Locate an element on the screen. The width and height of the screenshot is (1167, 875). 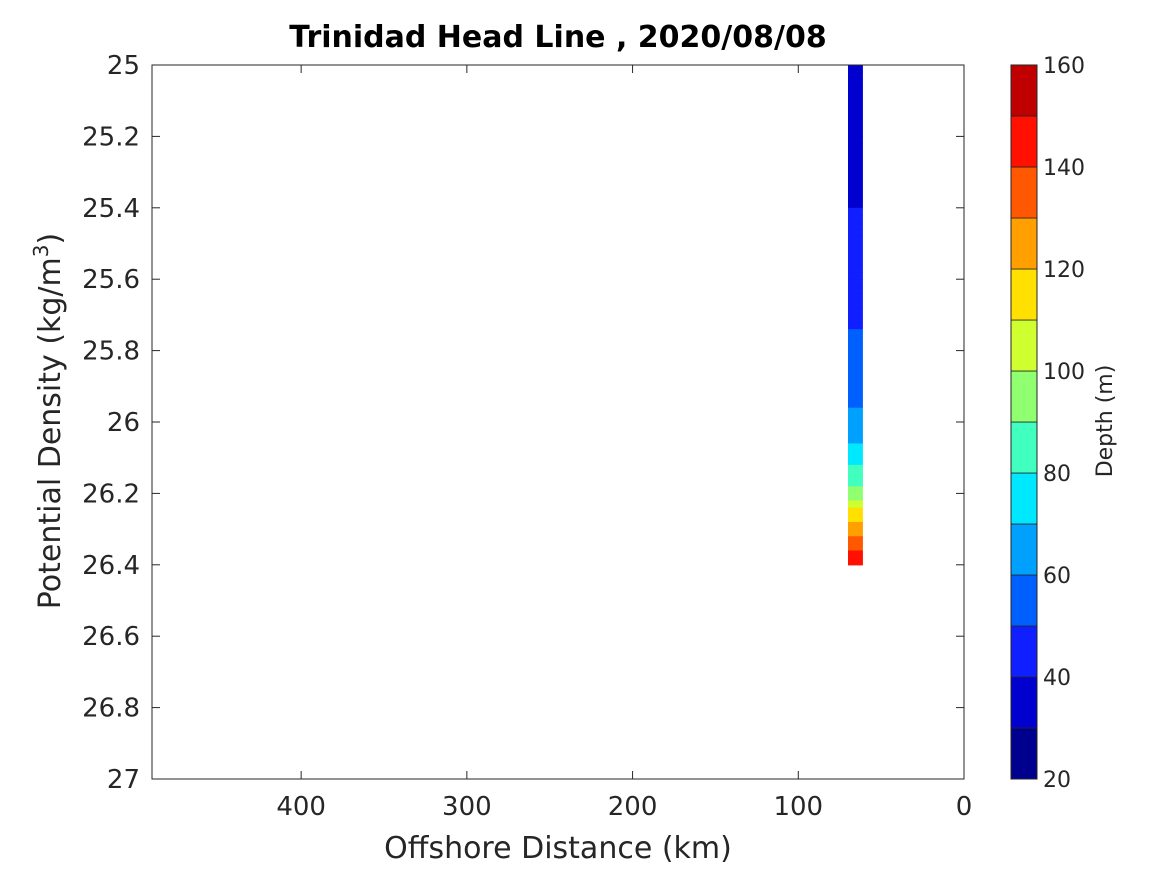
colorbar-tick-label: 100 is located at coordinates (1064, 372).